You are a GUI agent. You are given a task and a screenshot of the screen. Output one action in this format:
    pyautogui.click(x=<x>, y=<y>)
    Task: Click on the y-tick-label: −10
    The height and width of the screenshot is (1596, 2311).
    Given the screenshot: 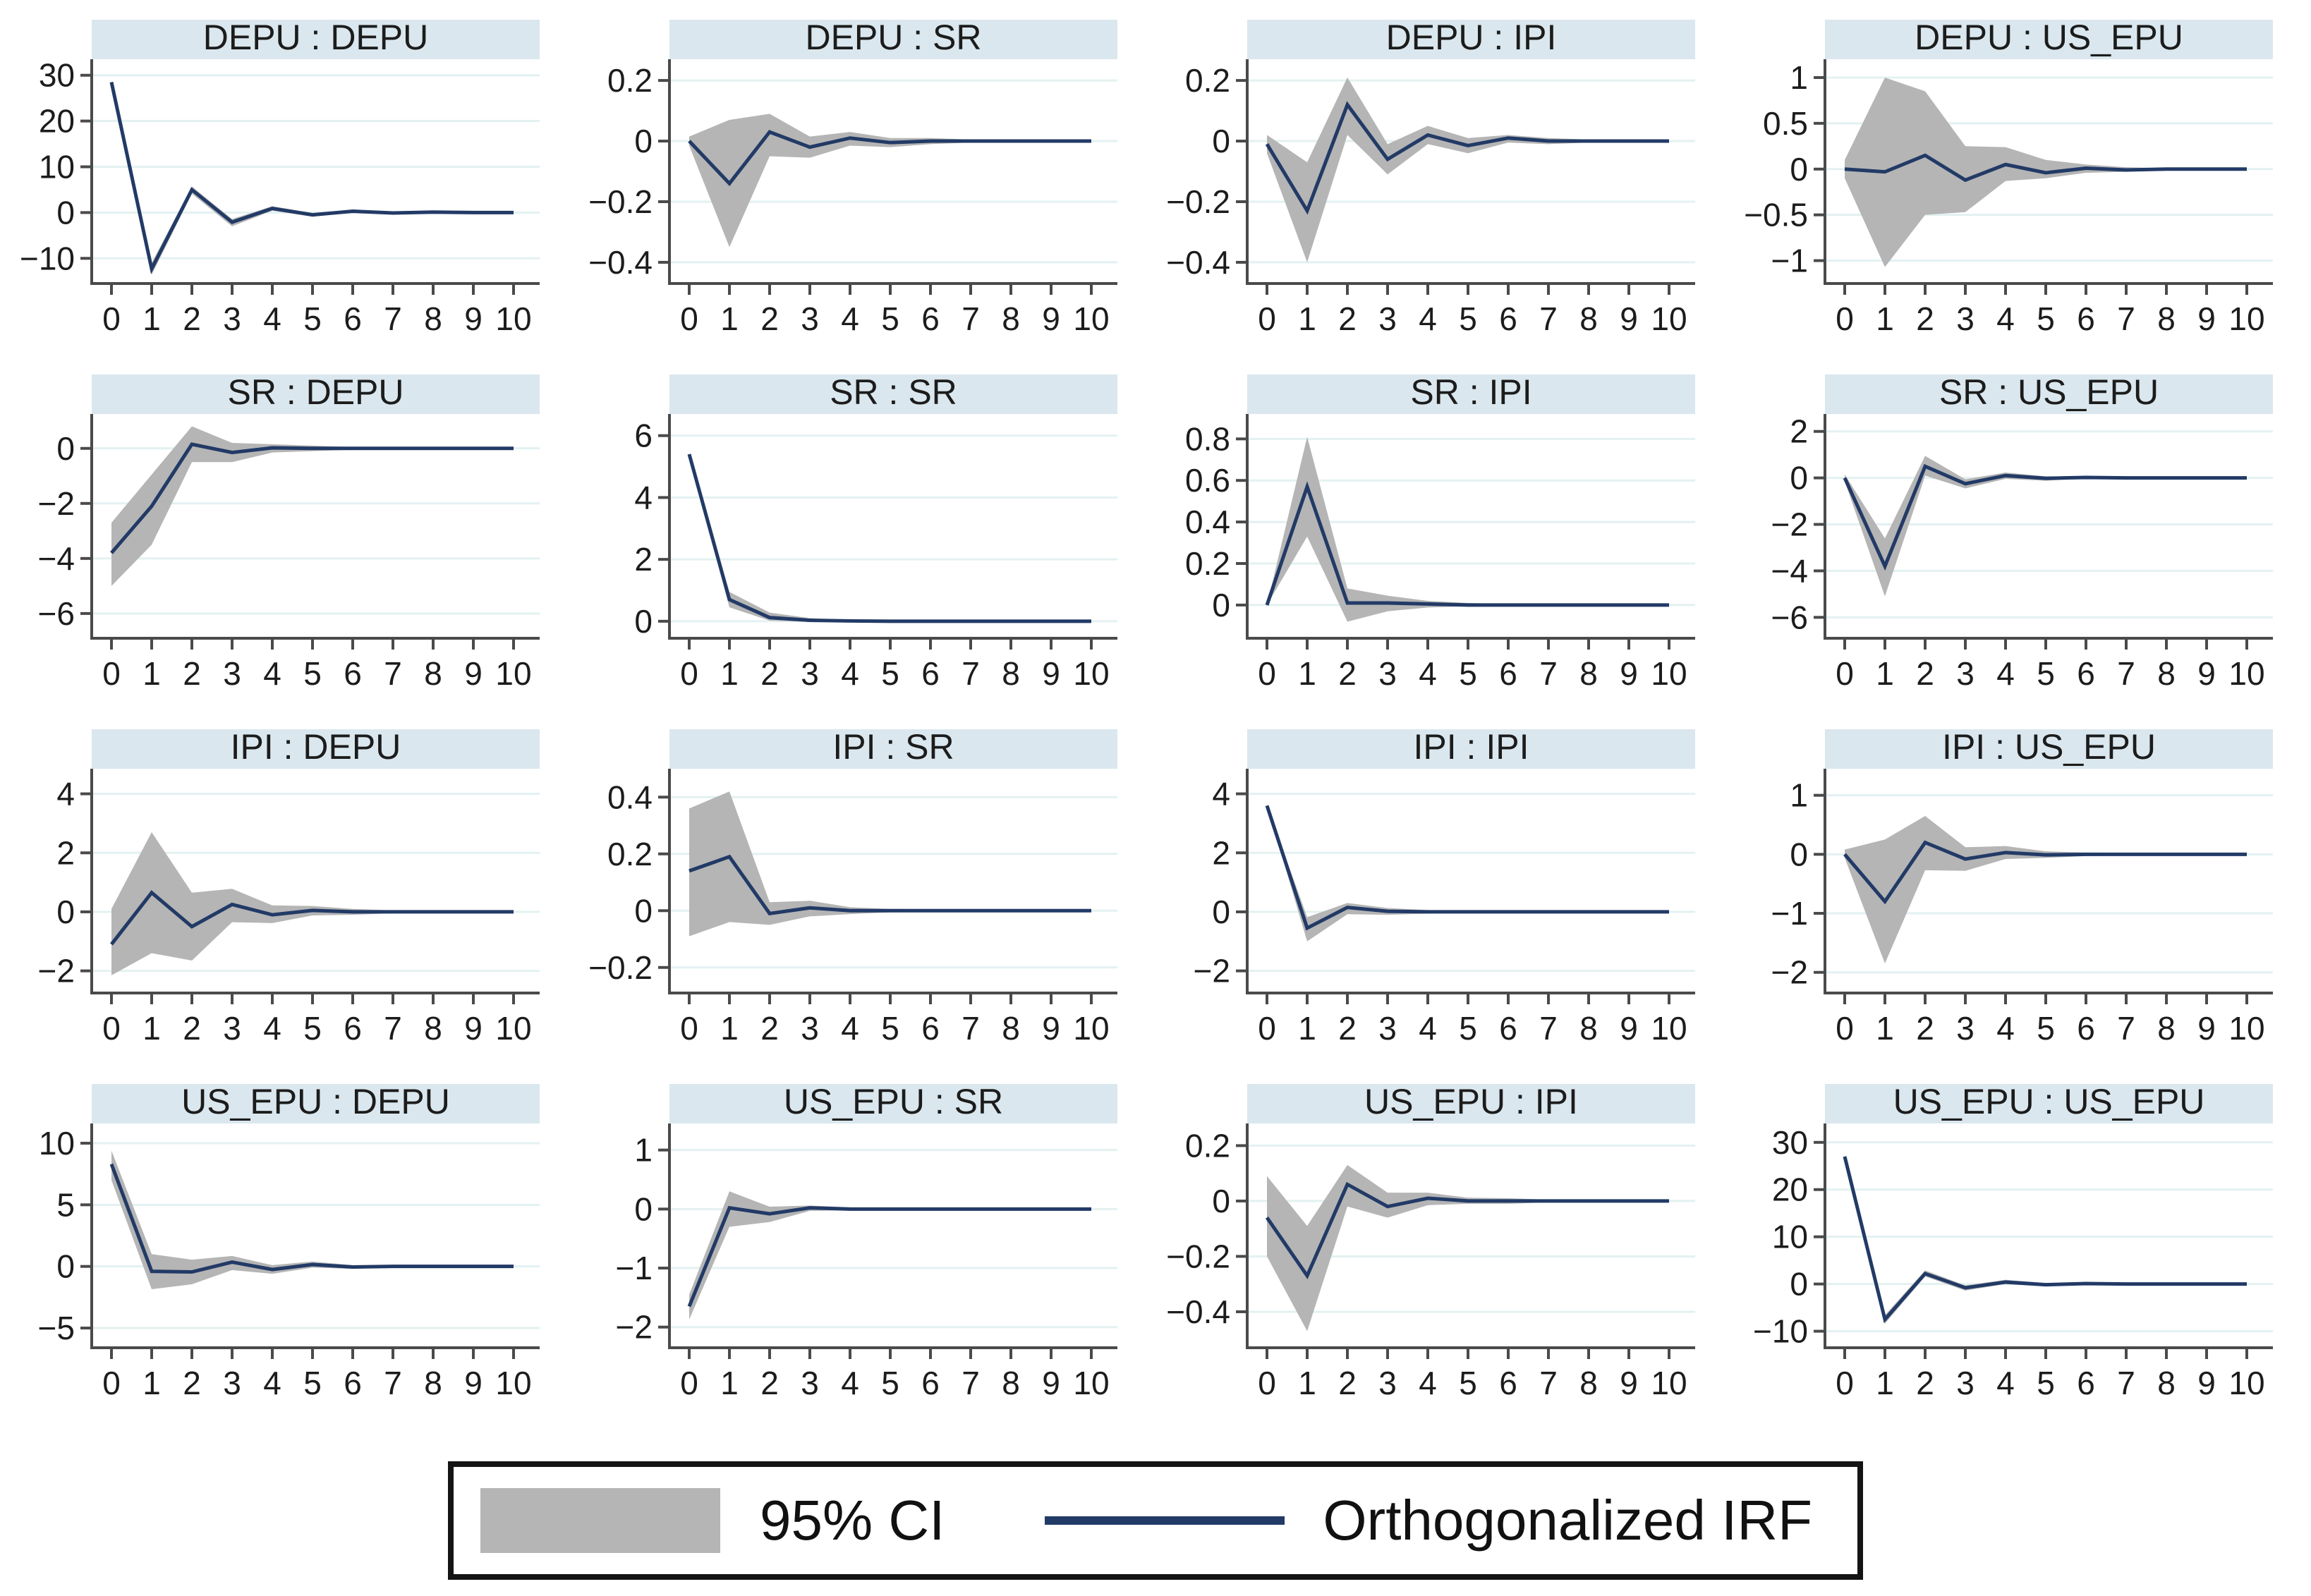 What is the action you would take?
    pyautogui.click(x=47, y=258)
    